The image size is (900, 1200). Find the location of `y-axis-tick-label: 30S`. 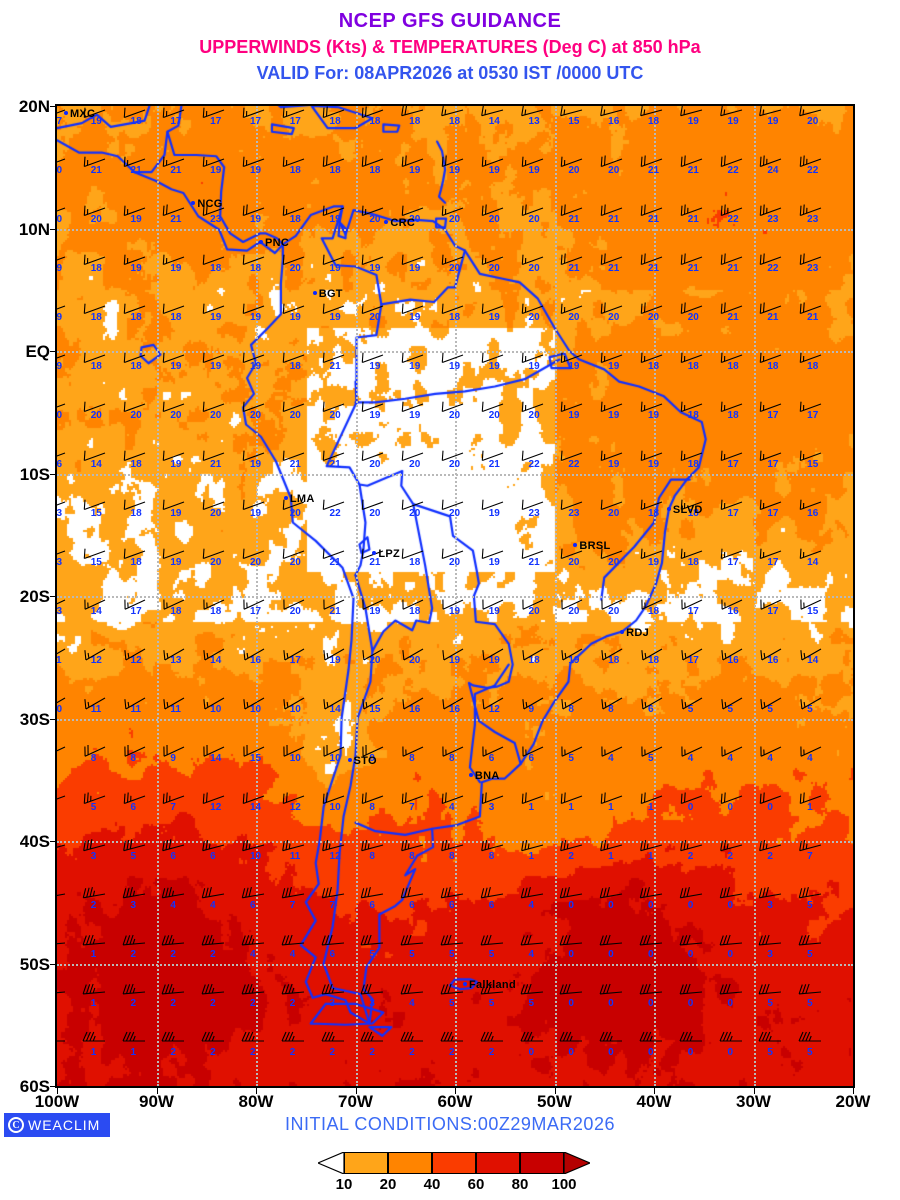

y-axis-tick-label: 30S is located at coordinates (34, 719).